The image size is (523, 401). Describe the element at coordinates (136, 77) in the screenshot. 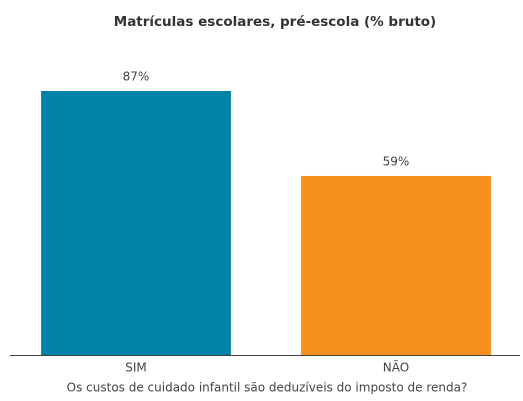

I see `value-label: 87%` at that location.